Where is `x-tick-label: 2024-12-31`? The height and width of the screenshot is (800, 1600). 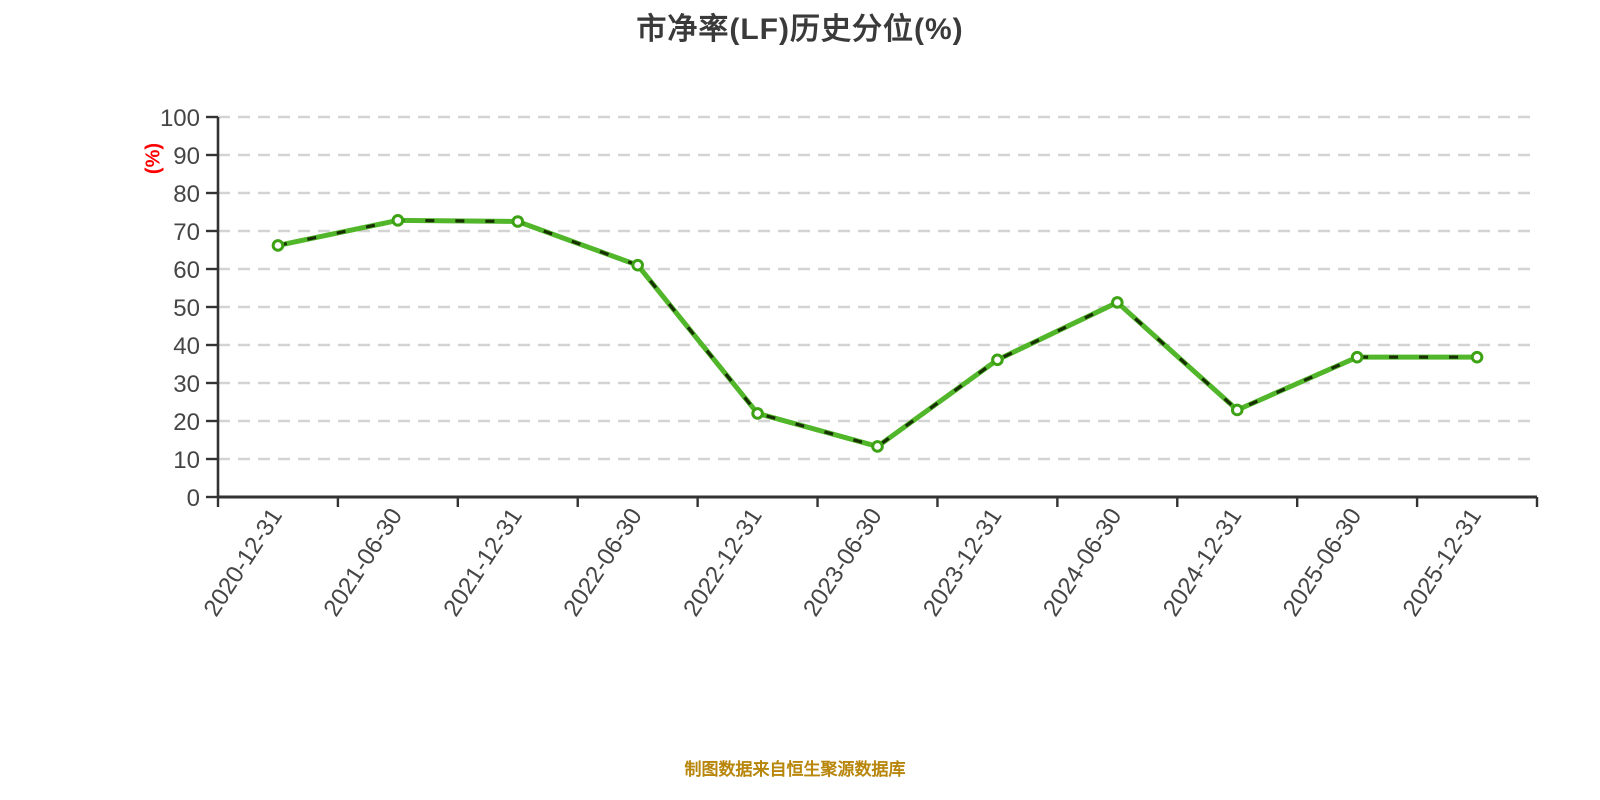 x-tick-label: 2024-12-31 is located at coordinates (1203, 563).